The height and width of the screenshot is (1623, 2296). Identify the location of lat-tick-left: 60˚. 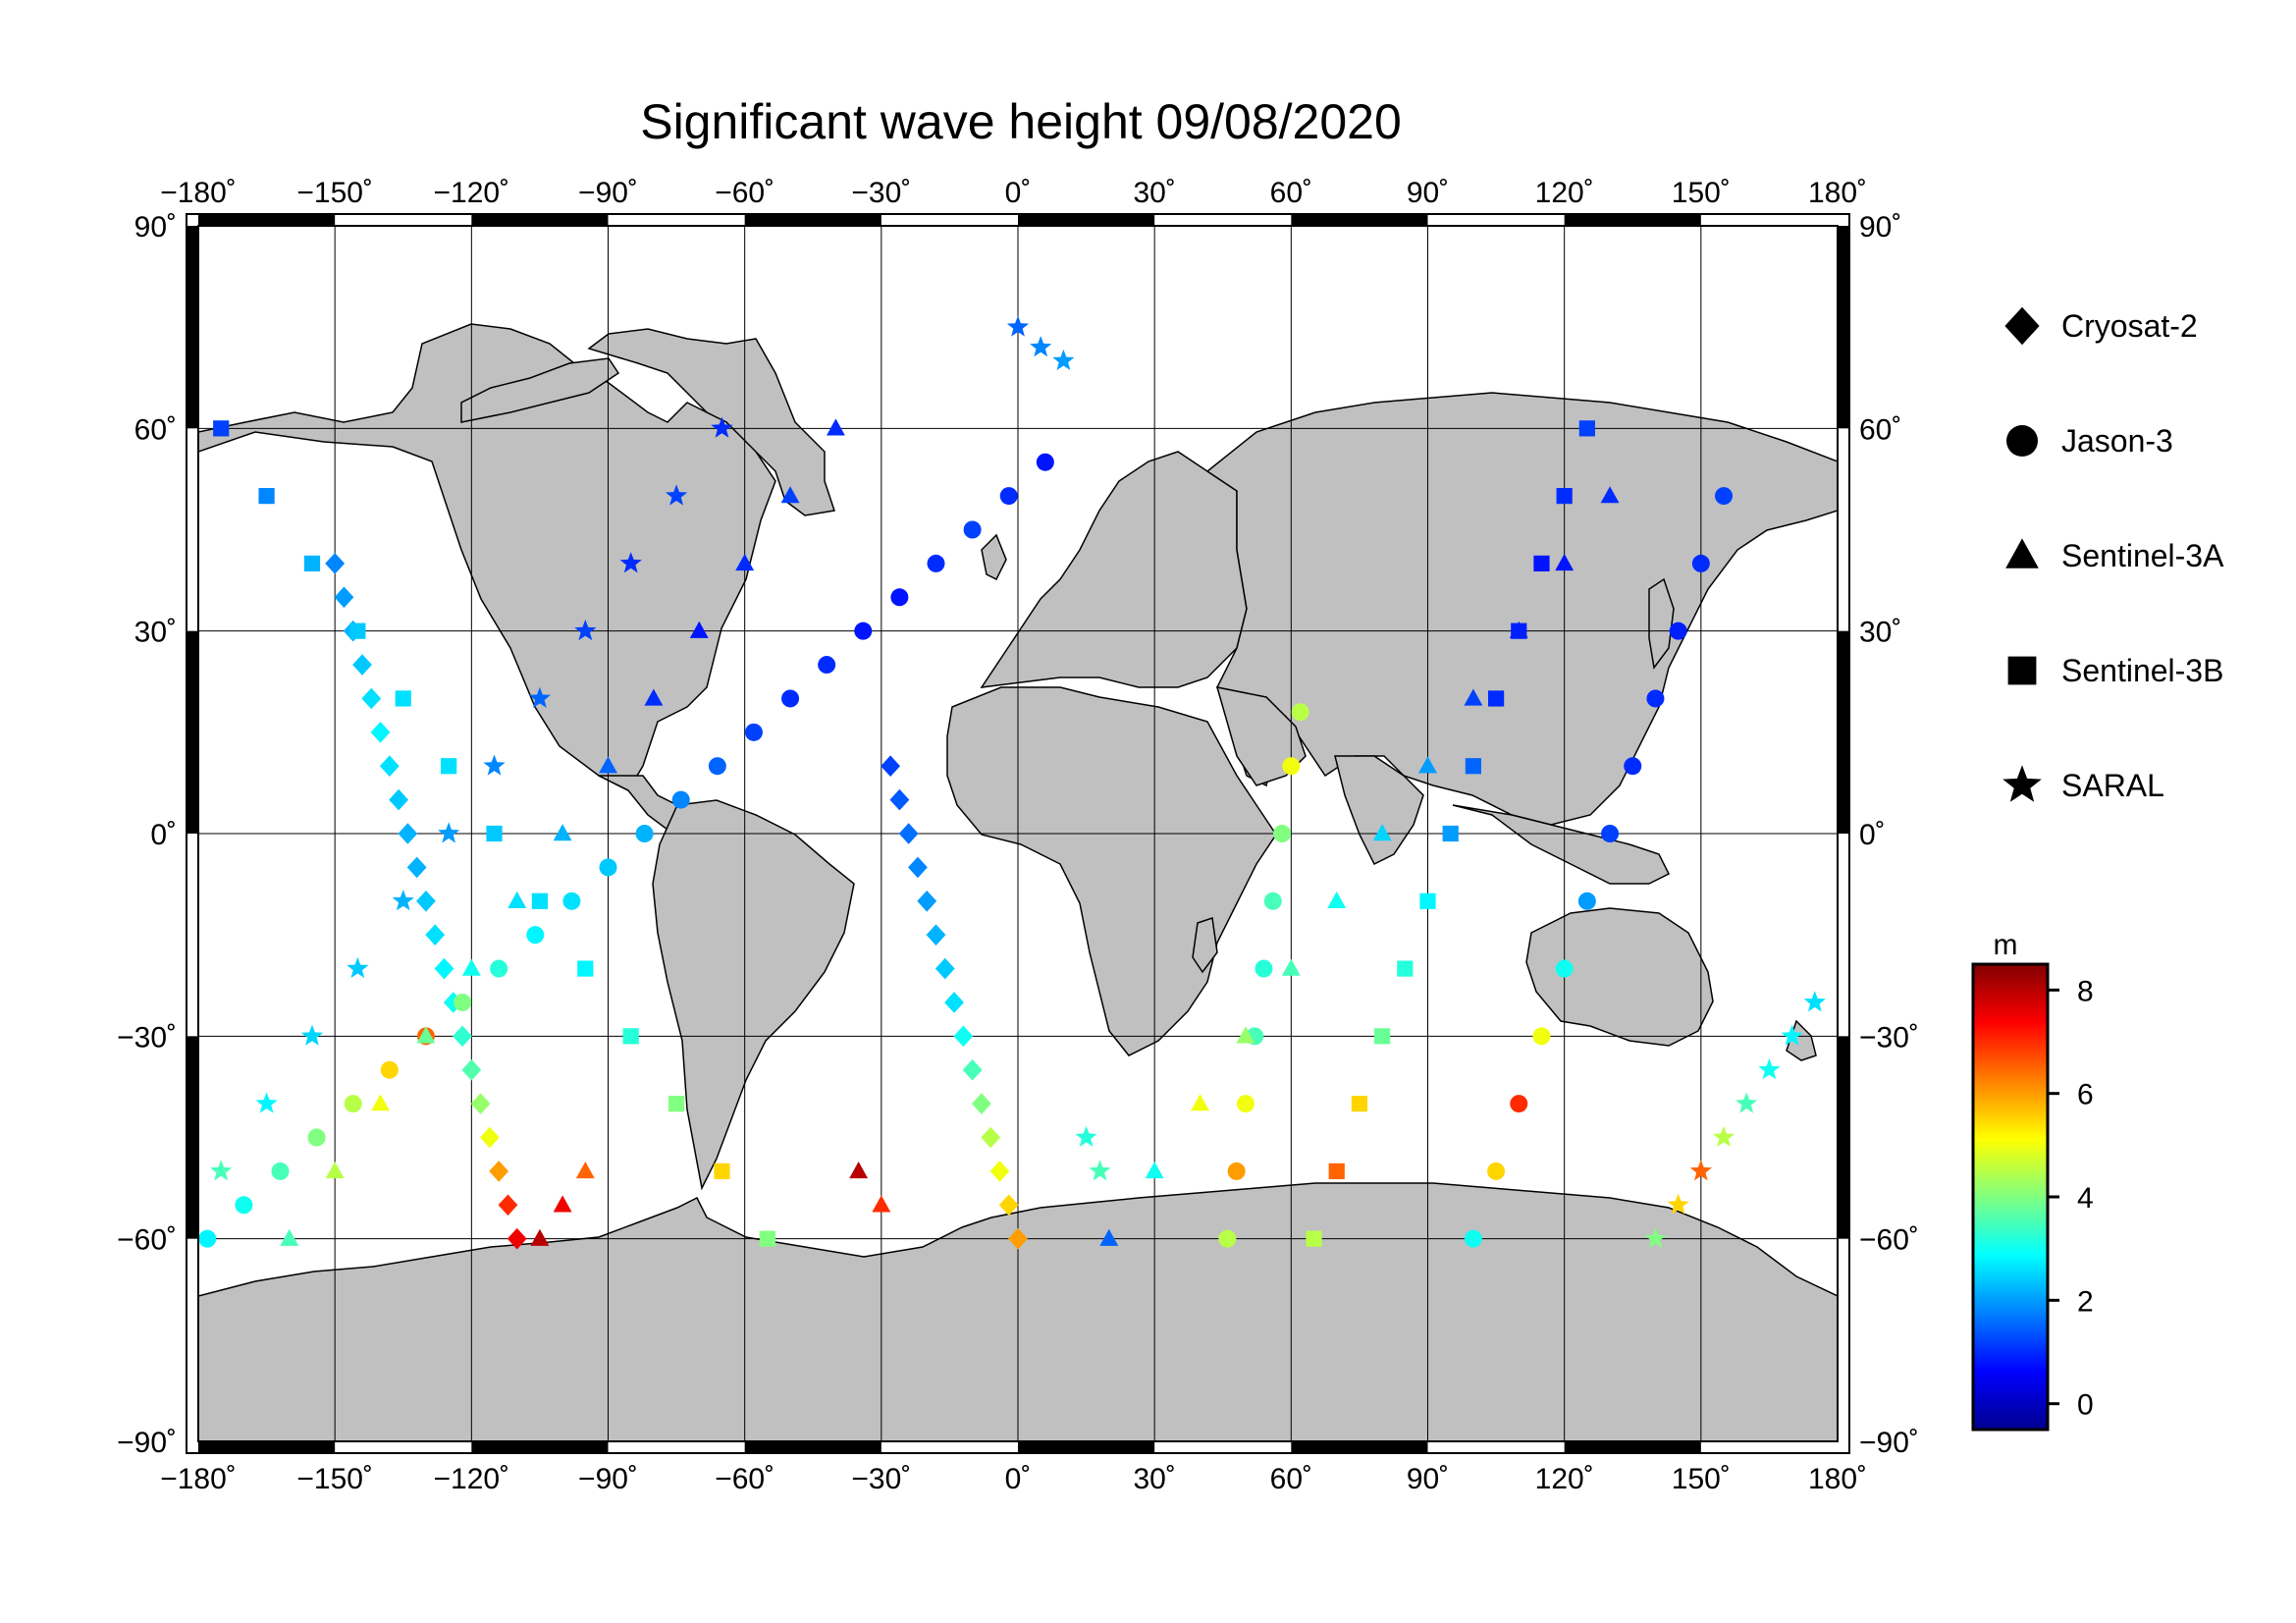
(155, 430).